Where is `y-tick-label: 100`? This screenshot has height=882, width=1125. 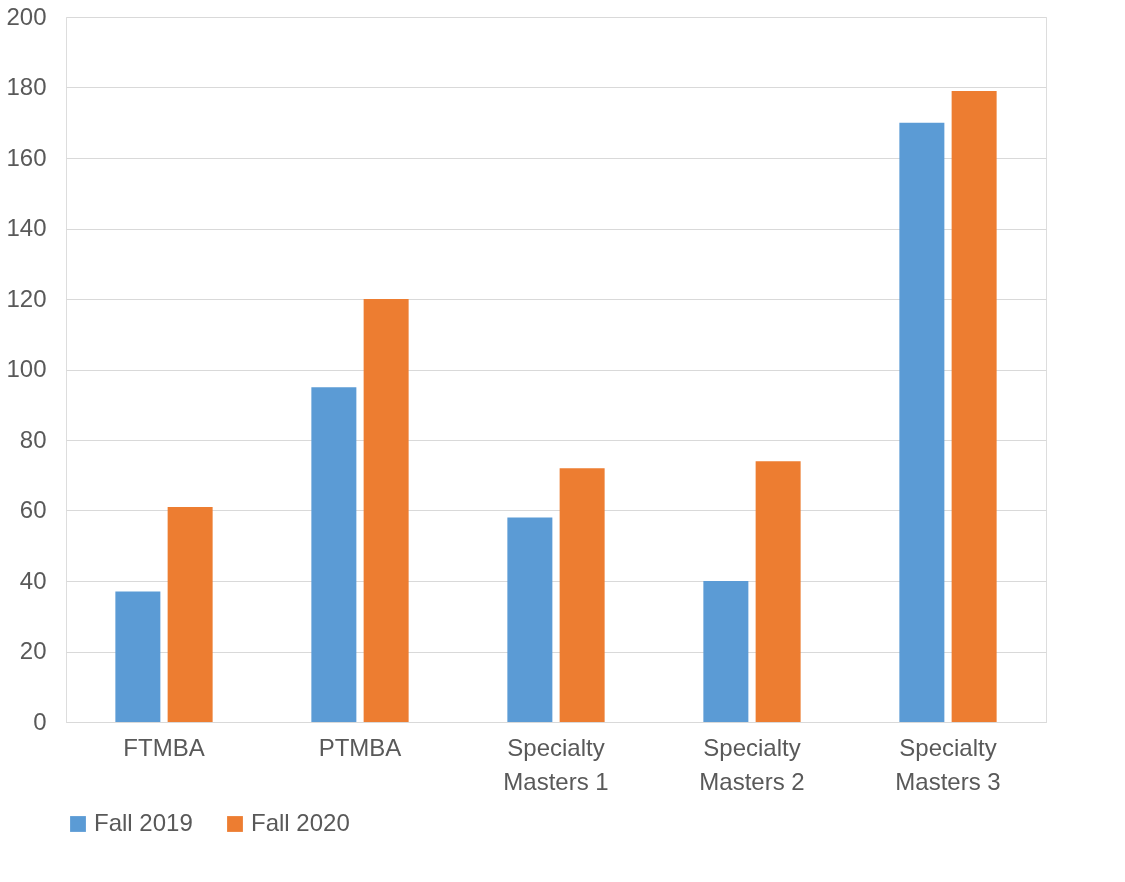
y-tick-label: 100 is located at coordinates (26, 368).